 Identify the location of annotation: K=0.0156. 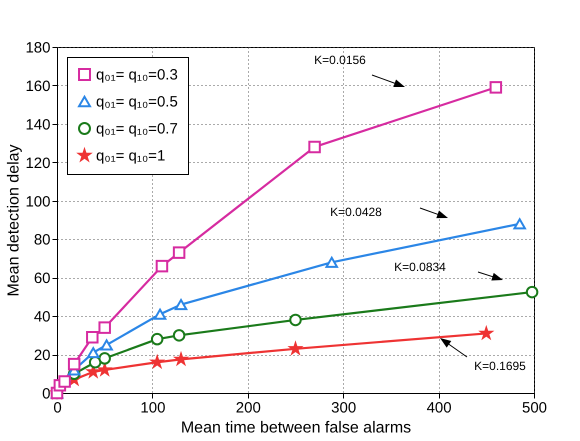
(340, 60).